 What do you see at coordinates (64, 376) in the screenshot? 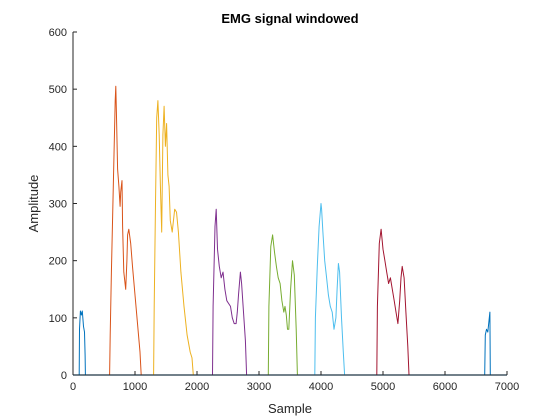
I see `y-tick-label: 0` at bounding box center [64, 376].